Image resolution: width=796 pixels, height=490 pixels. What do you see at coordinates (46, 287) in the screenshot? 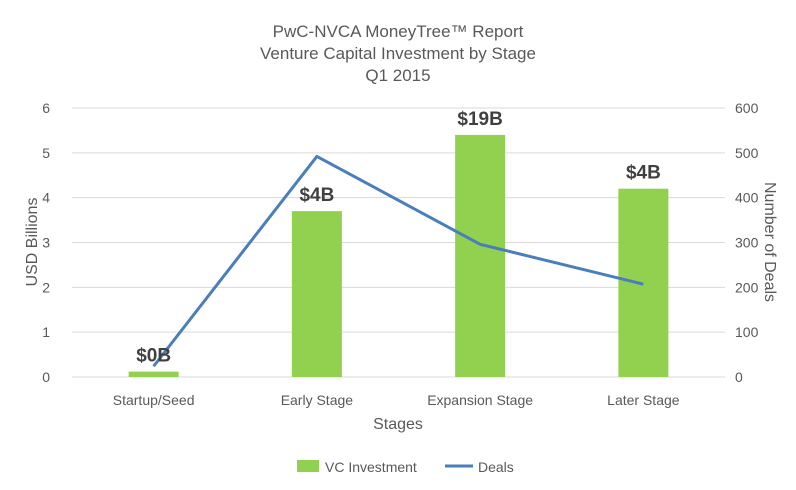
I see `y-tick-label: 2` at bounding box center [46, 287].